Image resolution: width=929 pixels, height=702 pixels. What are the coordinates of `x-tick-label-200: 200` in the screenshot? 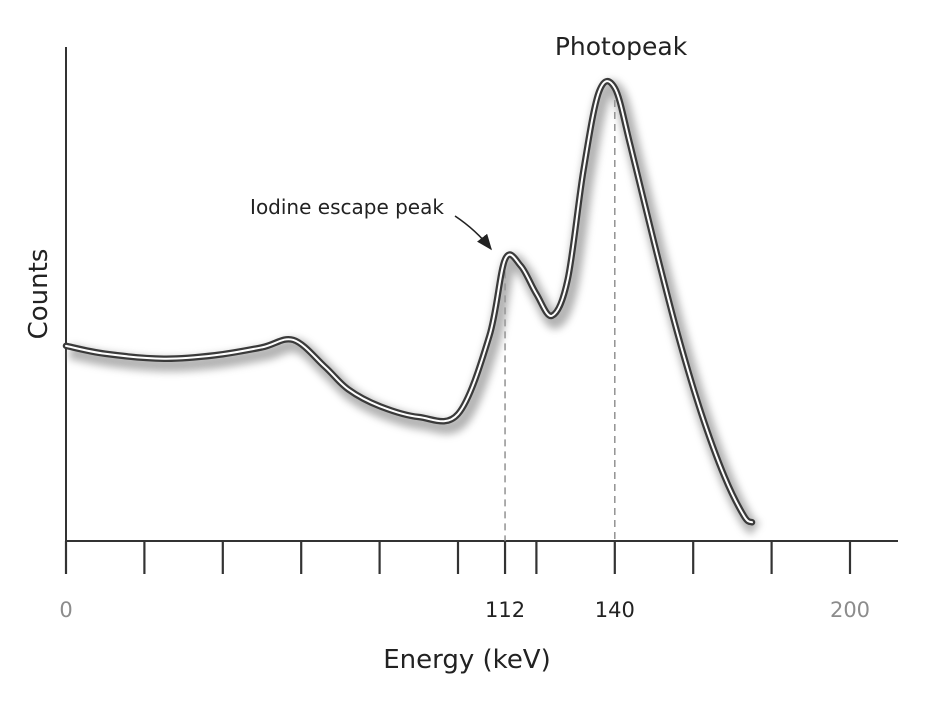 It's located at (850, 610).